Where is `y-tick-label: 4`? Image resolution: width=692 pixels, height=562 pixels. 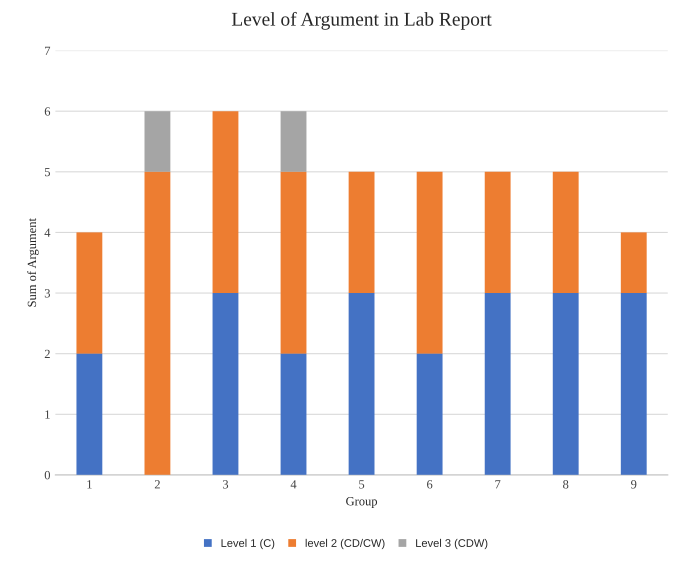 y-tick-label: 4 is located at coordinates (47, 232).